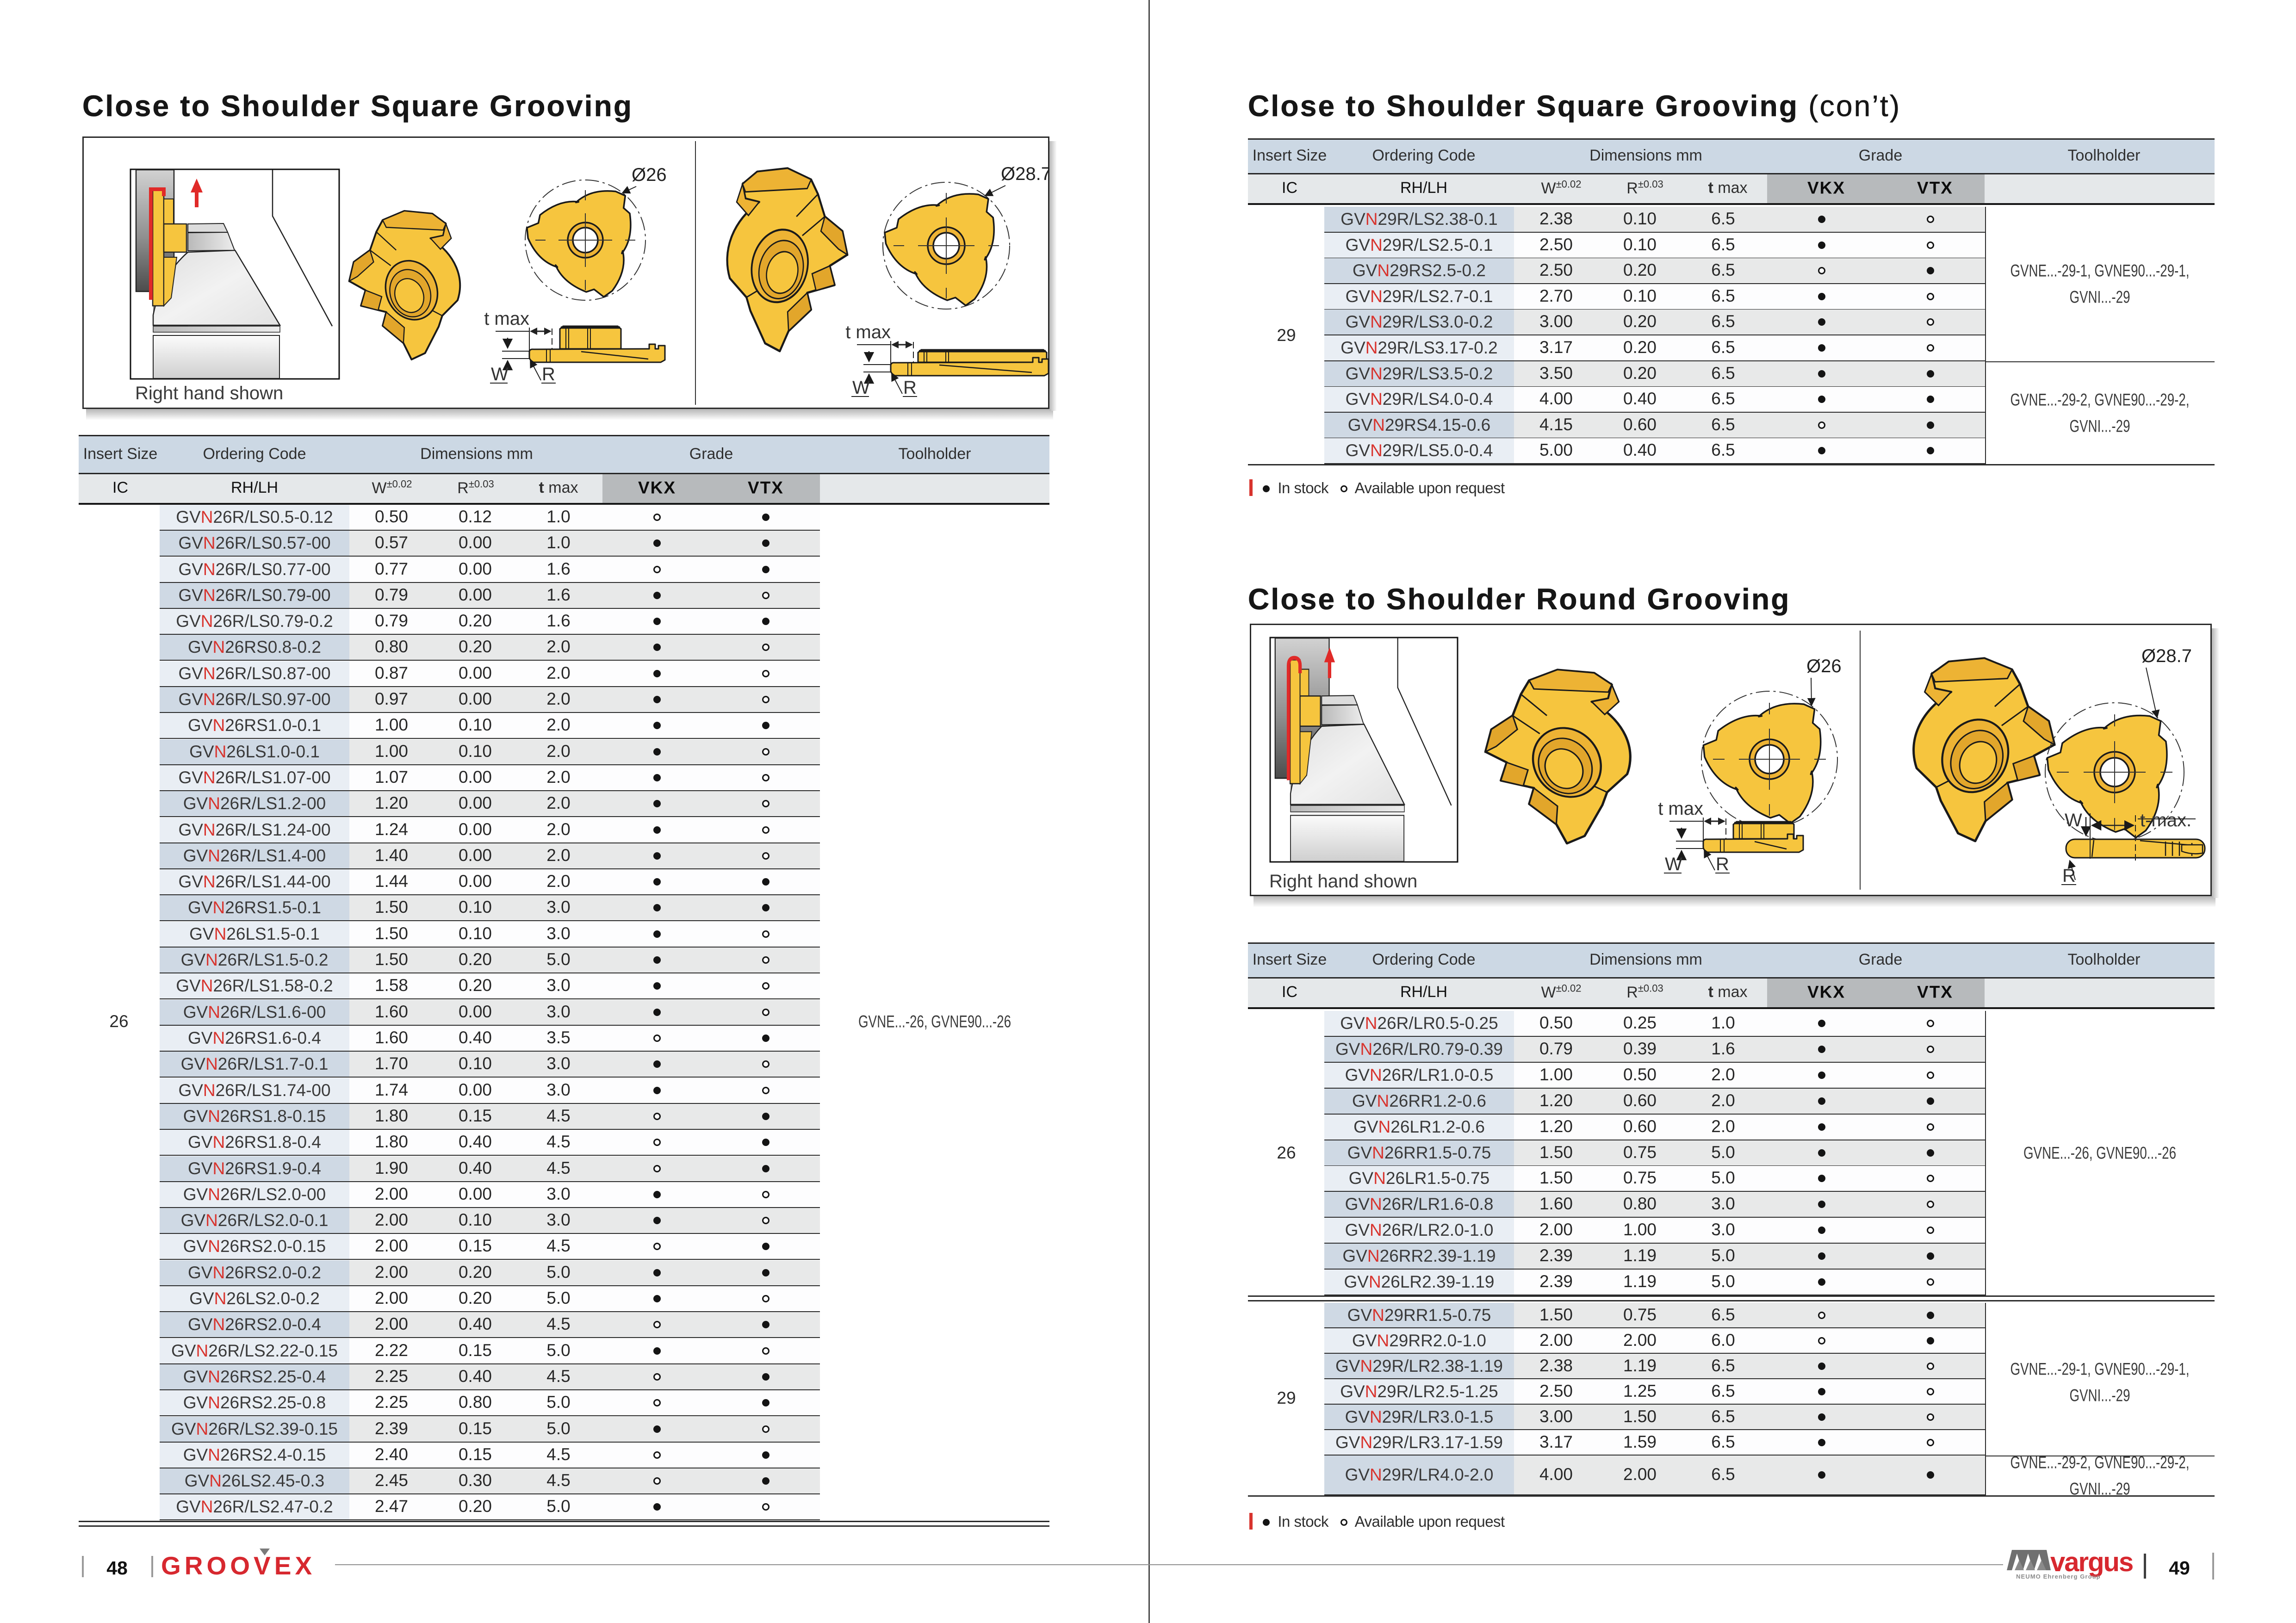 Image resolution: width=2296 pixels, height=1623 pixels. What do you see at coordinates (2166, 820) in the screenshot?
I see `svg-text: t-max.` at bounding box center [2166, 820].